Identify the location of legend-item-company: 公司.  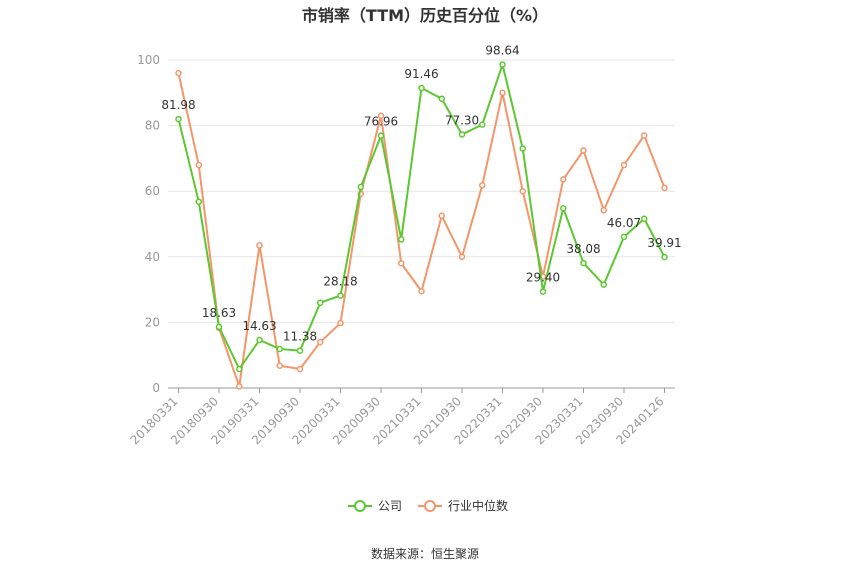
(375, 506).